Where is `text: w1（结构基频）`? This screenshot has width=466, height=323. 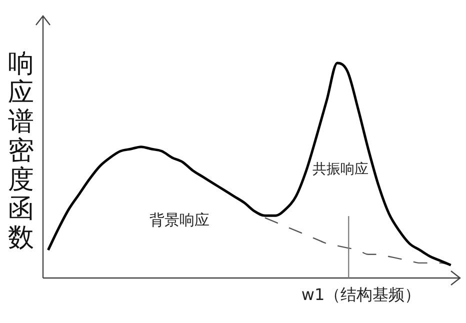
text: w1（结构基频） is located at coordinates (361, 294).